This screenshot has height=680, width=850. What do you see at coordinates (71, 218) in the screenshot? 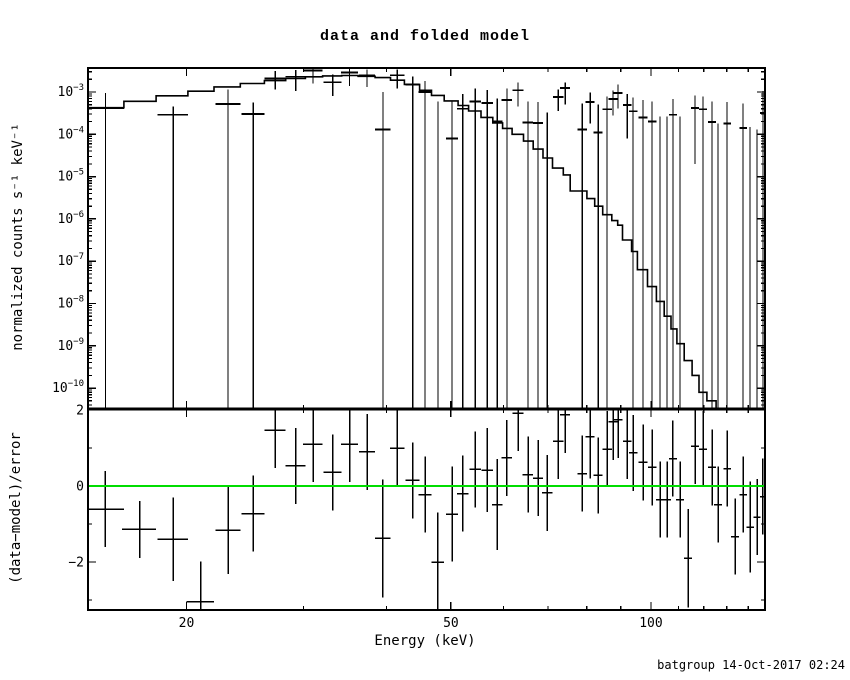
I see `svg-text: 10⁻⁶` at bounding box center [71, 218].